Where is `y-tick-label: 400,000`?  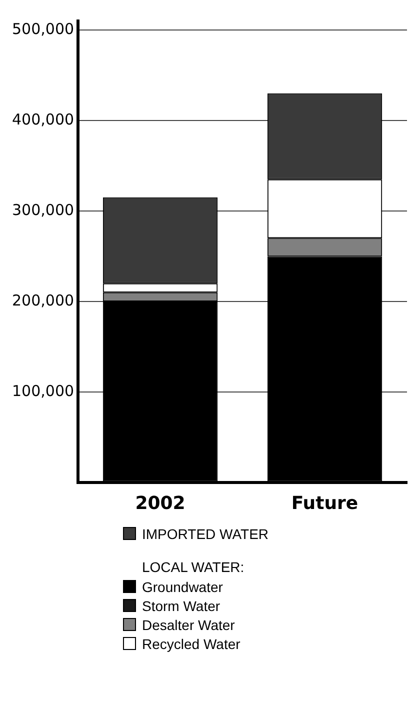
y-tick-label: 400,000 is located at coordinates (43, 119).